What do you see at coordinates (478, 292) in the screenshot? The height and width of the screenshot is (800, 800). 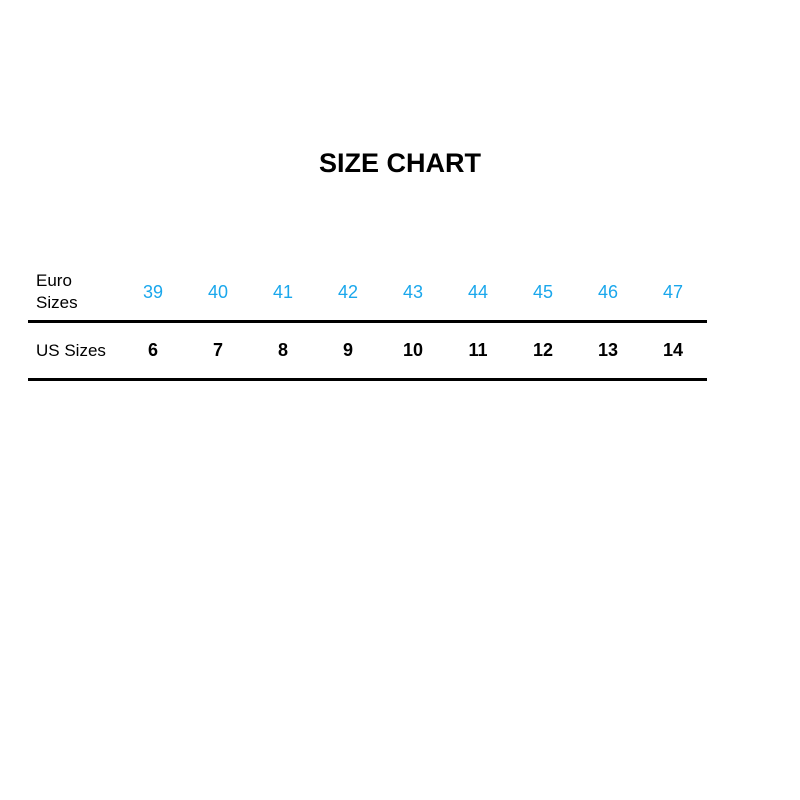 I see `euro-size-cell: 44` at bounding box center [478, 292].